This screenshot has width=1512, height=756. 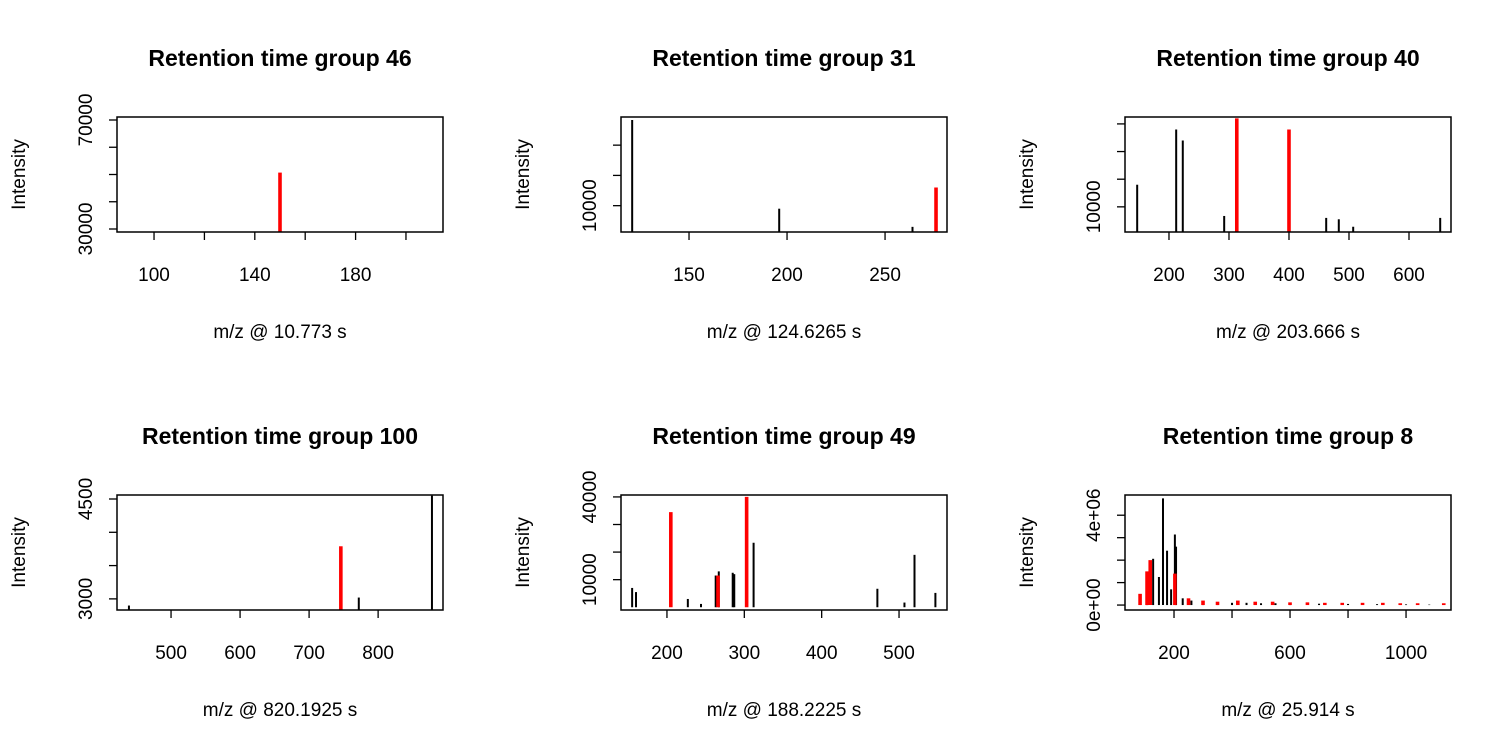 What do you see at coordinates (784, 332) in the screenshot?
I see `x-axis-label: m/z @ 124.6265 s` at bounding box center [784, 332].